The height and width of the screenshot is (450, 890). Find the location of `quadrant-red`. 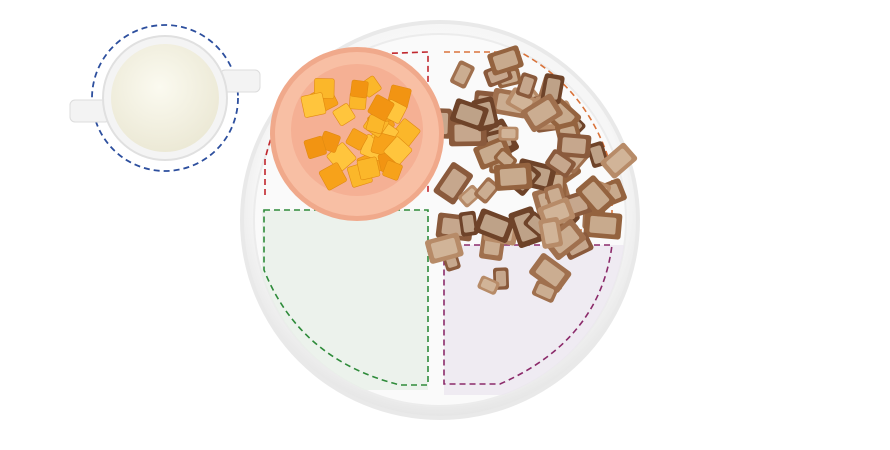

quadrant-red is located at coordinates (346, 123).